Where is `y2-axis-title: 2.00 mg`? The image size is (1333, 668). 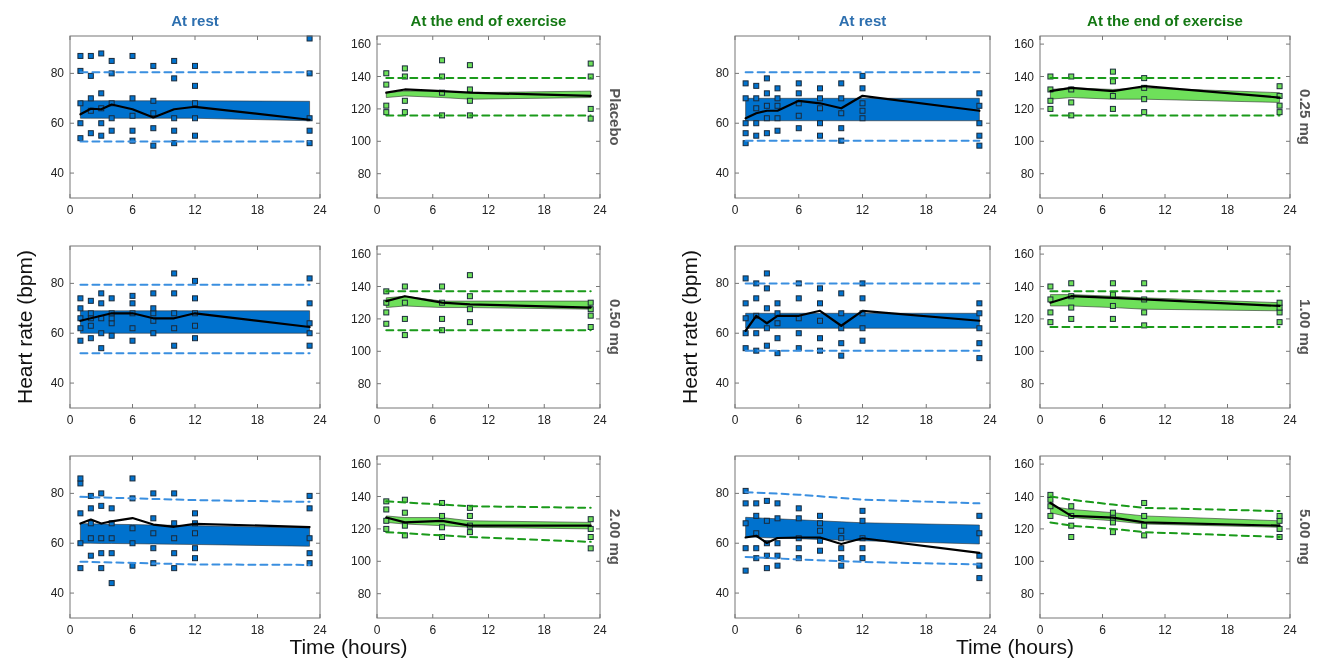
y2-axis-title: 2.00 mg is located at coordinates (615, 537).